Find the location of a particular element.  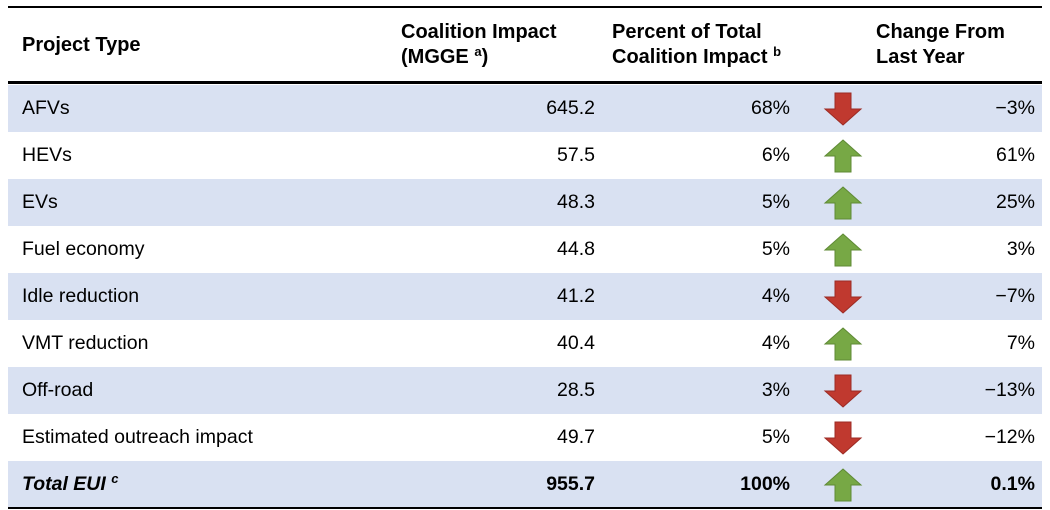

project-name: VMT reduction is located at coordinates (85, 343).